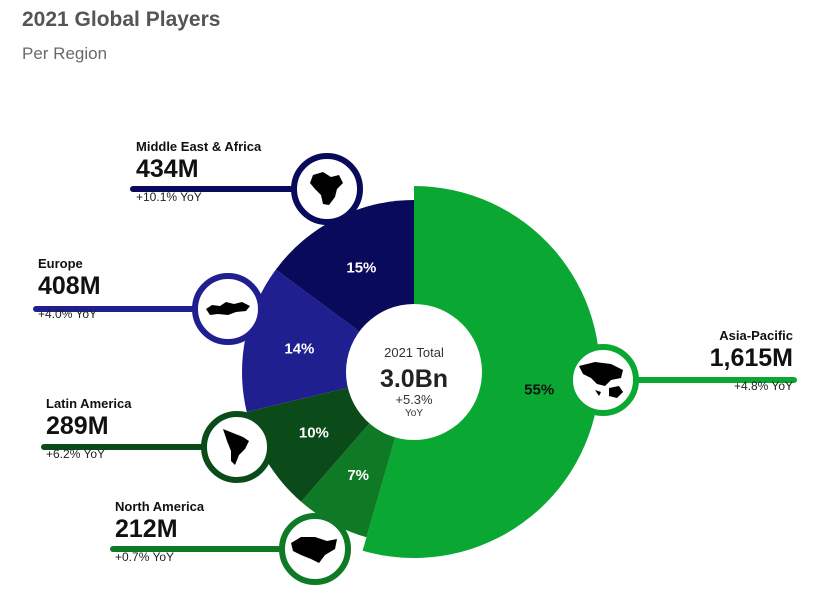  What do you see at coordinates (603, 380) in the screenshot?
I see `asia-pacific-map-icon` at bounding box center [603, 380].